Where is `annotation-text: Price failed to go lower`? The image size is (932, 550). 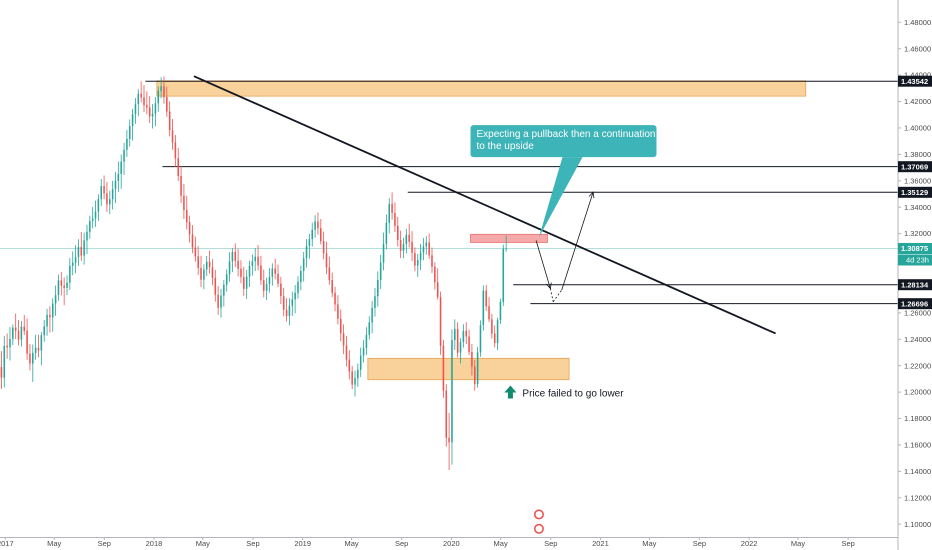
annotation-text: Price failed to go lower is located at coordinates (573, 394).